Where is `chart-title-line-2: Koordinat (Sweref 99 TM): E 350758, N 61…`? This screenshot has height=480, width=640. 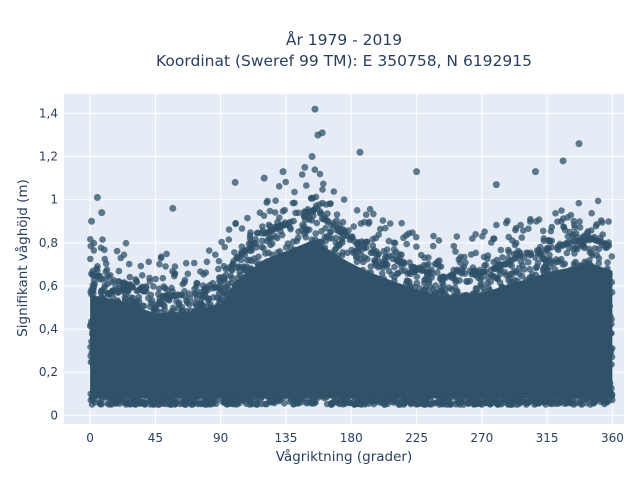
chart-title-line-2: Koordinat (Sweref 99 TM): E 350758, N 61… is located at coordinates (344, 61).